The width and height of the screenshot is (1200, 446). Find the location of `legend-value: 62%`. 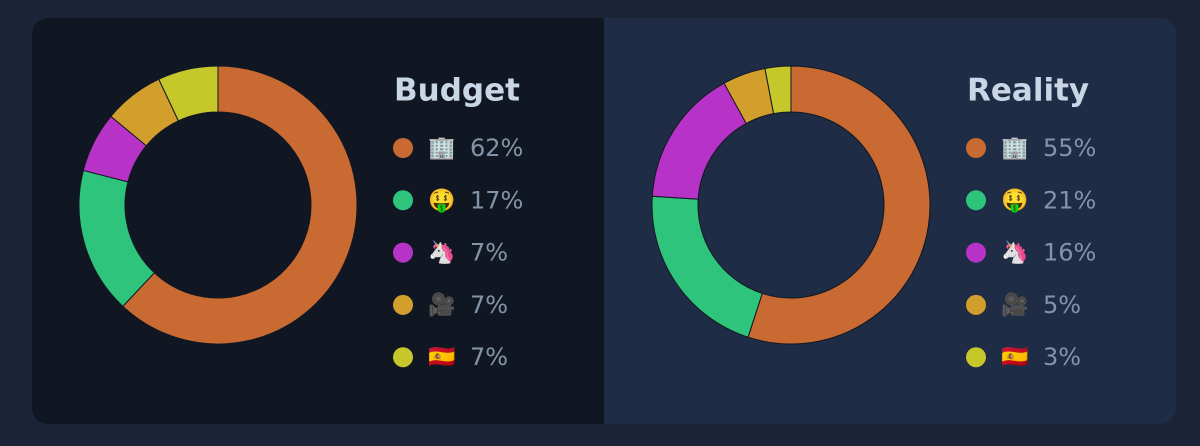

legend-value: 62% is located at coordinates (496, 148).